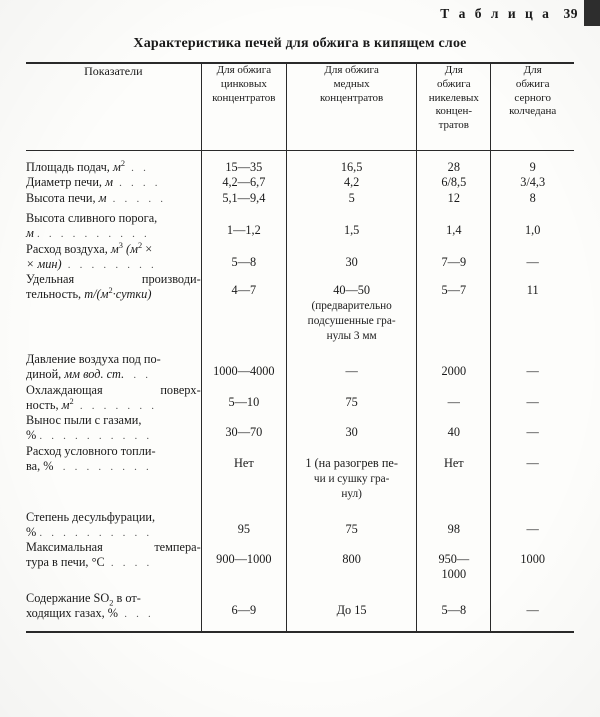 The image size is (600, 717). What do you see at coordinates (532, 226) in the screenshot?
I see `cell-pyrite: 1,0` at bounding box center [532, 226].